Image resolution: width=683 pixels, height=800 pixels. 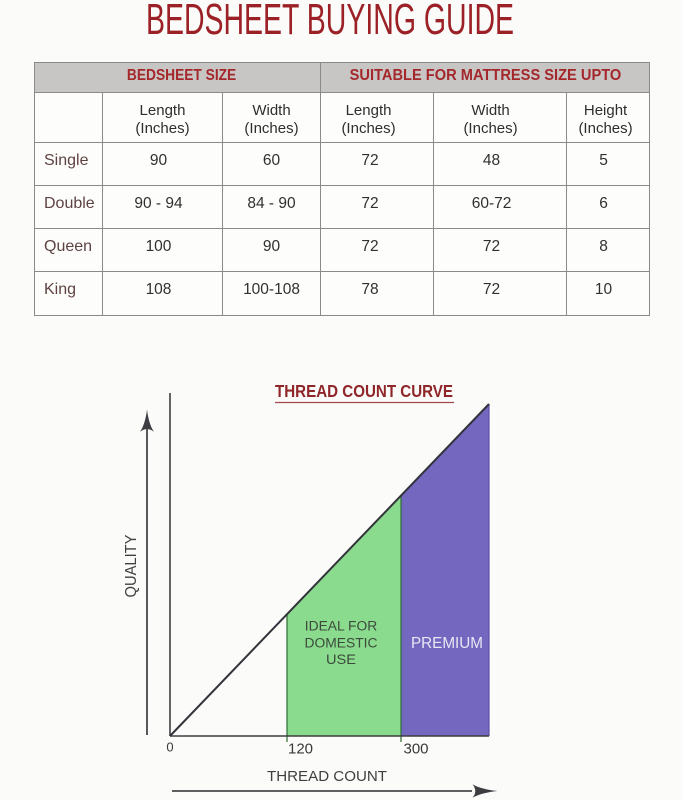 I want to click on svg-text: THREAD COUNT, so click(x=327, y=776).